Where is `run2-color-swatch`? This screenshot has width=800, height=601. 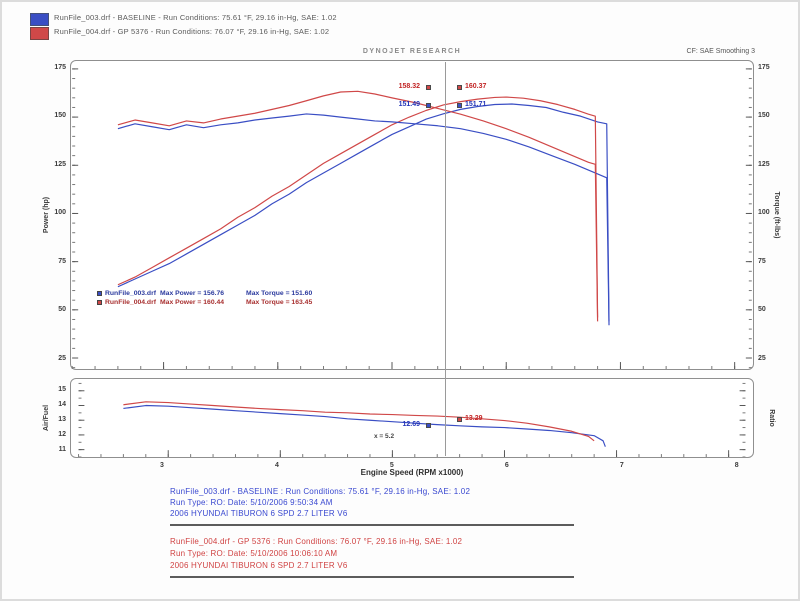
run2-color-swatch is located at coordinates (39, 33).